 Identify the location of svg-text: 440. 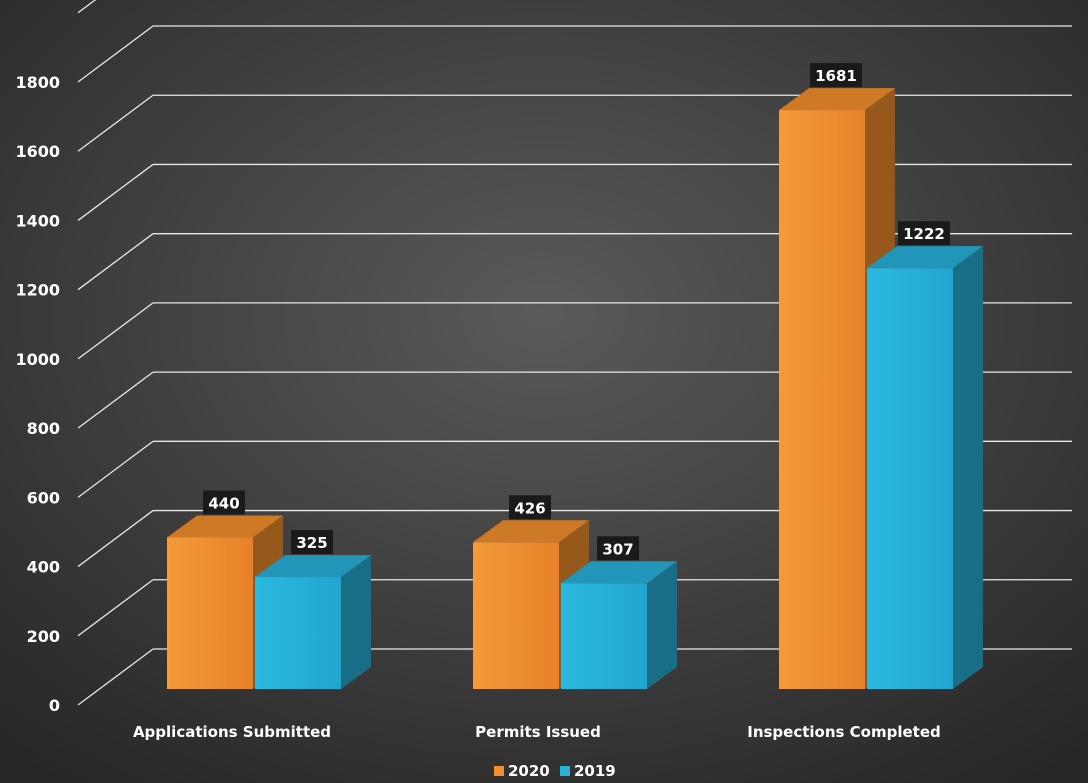
(223, 503).